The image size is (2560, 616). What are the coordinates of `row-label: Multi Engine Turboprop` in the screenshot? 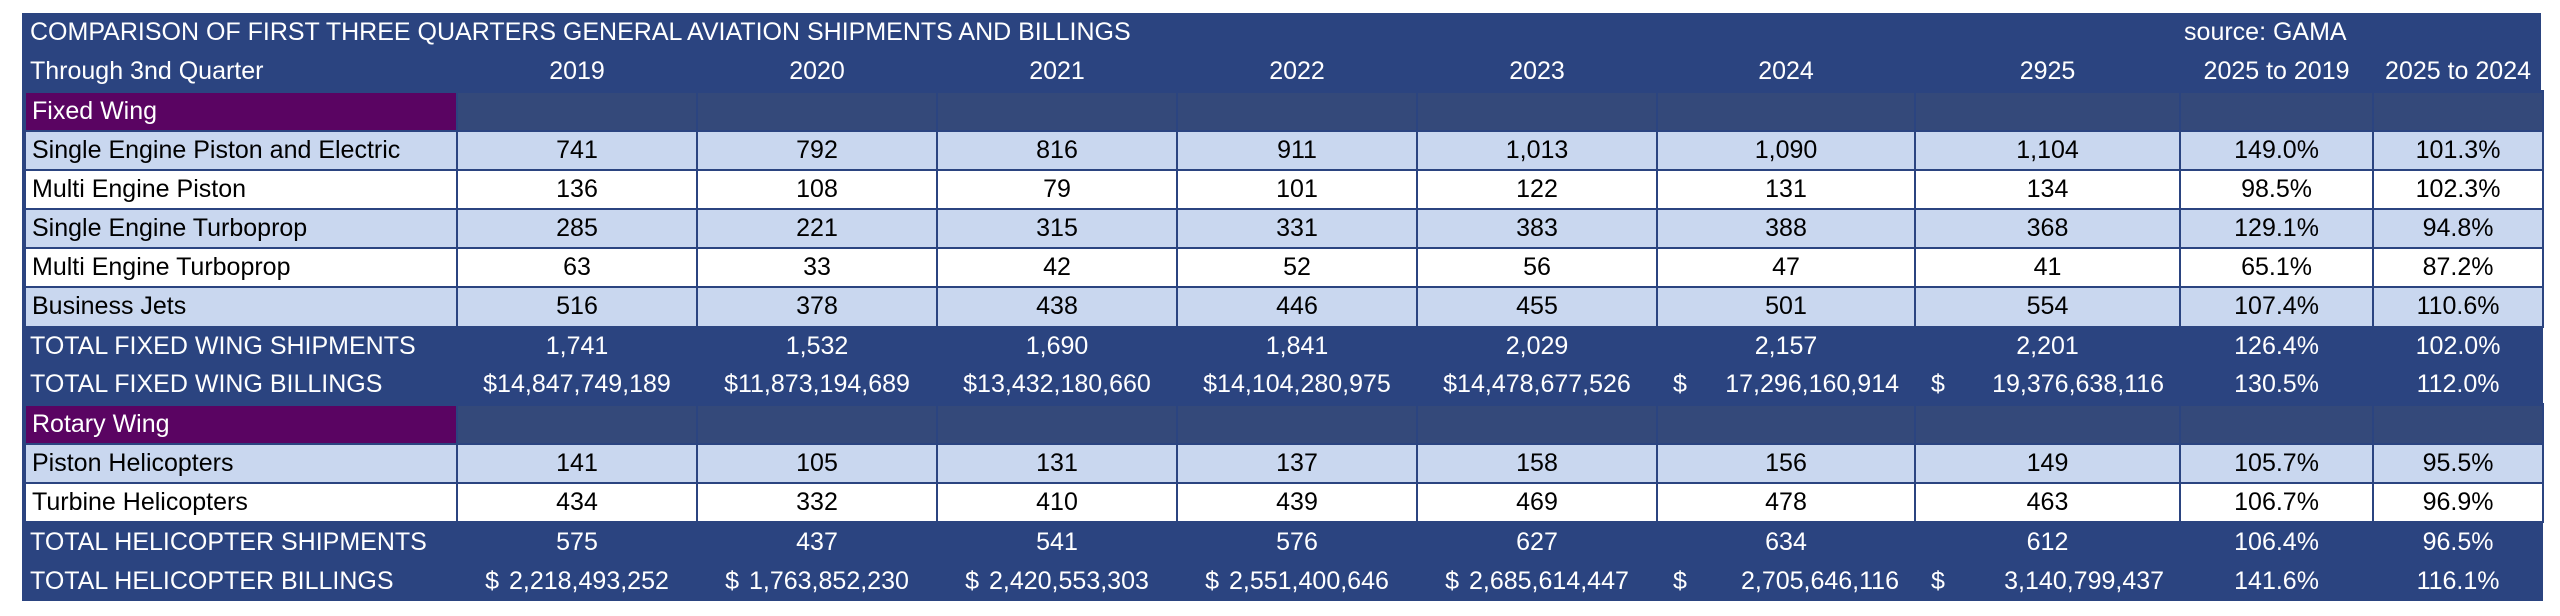 It's located at (240, 268).